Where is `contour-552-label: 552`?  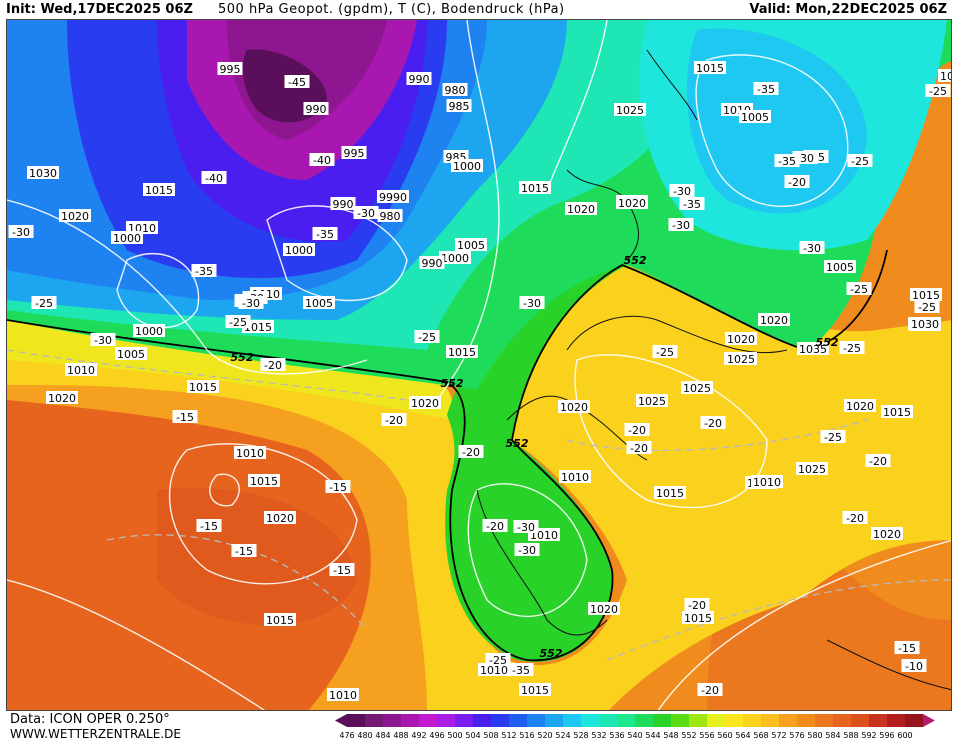
contour-552-label: 552 is located at coordinates (635, 260).